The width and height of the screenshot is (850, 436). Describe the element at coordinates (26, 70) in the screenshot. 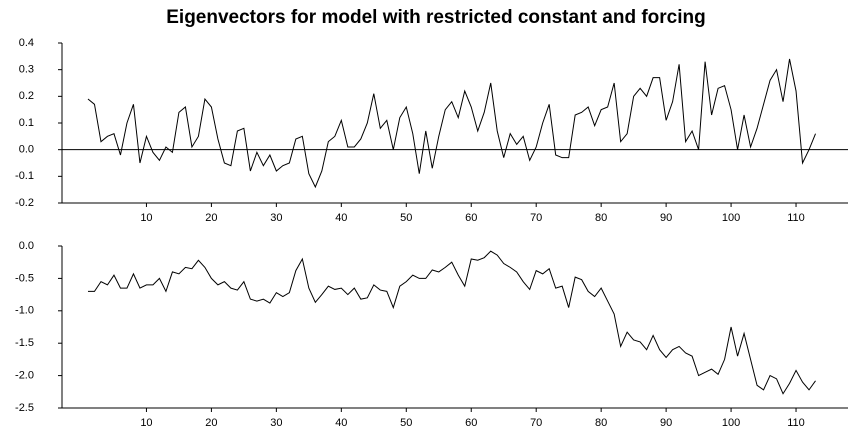

I see `y-tick-label: 0.3` at that location.